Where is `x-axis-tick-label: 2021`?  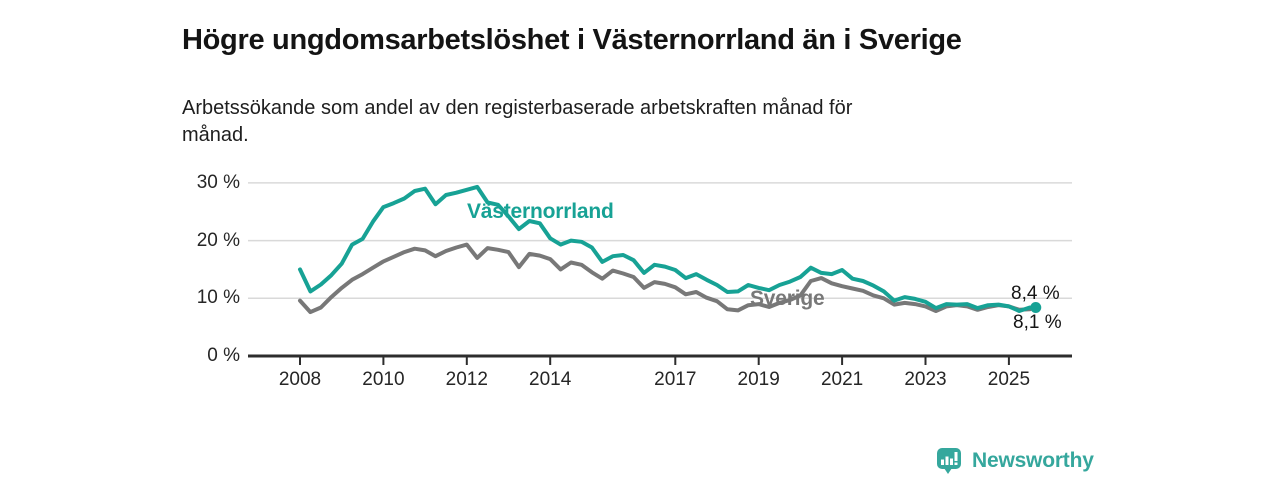
x-axis-tick-label: 2021 is located at coordinates (842, 379).